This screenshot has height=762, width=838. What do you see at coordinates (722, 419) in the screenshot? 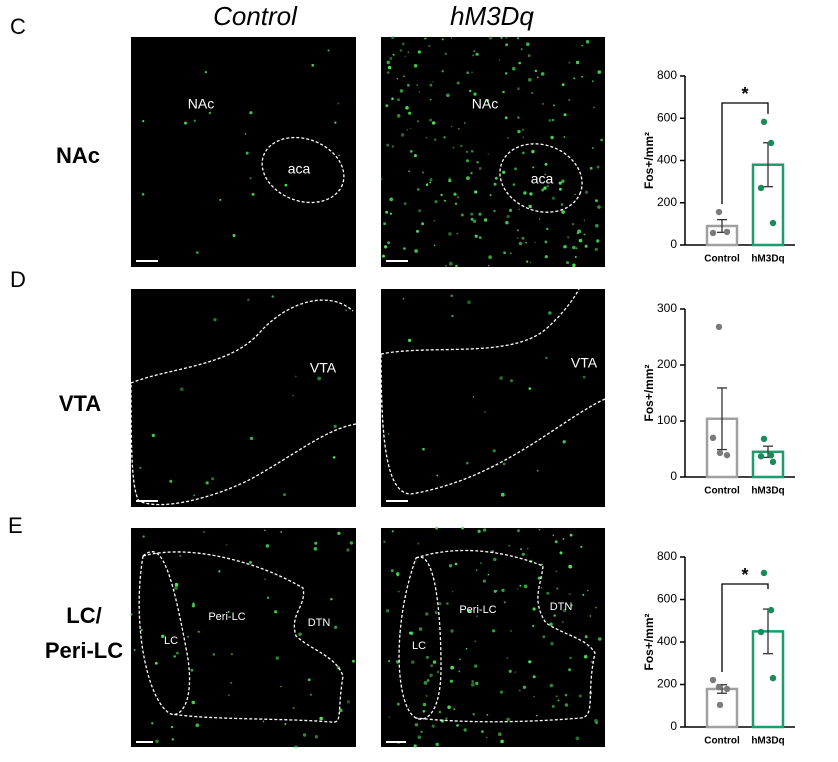
I see `error-bar` at bounding box center [722, 419].